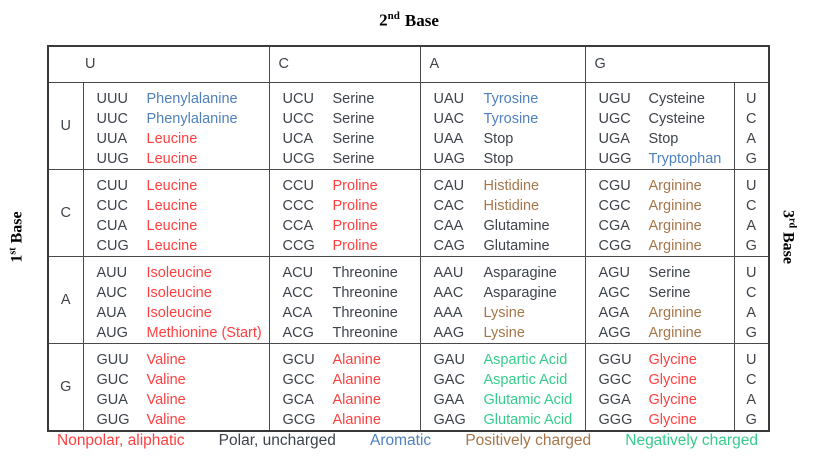  Describe the element at coordinates (676, 98) in the screenshot. I see `amino-acid-UGU: Cysteine` at that location.